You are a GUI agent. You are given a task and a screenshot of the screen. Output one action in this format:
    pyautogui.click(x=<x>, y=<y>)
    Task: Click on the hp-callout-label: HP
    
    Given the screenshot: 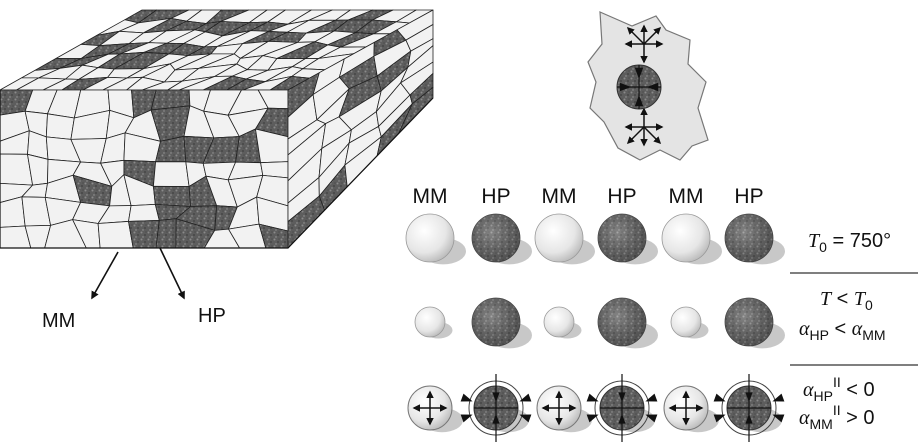 What is the action you would take?
    pyautogui.click(x=212, y=316)
    